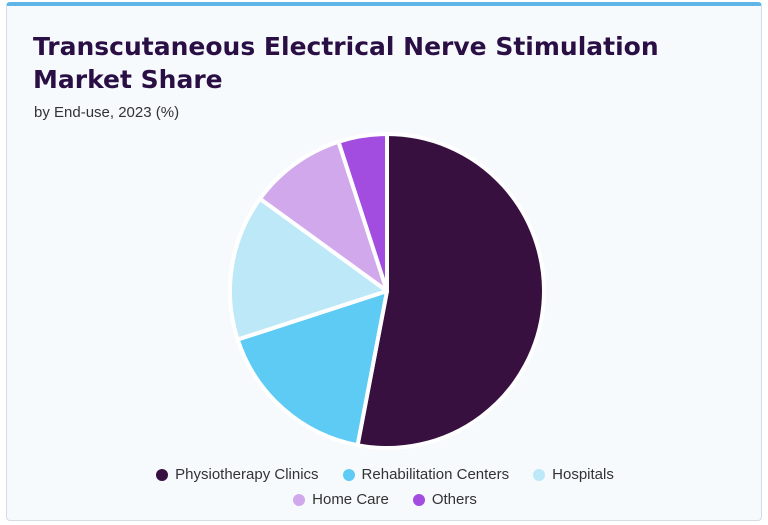 This screenshot has width=768, height=525. I want to click on legend-label: Others, so click(454, 499).